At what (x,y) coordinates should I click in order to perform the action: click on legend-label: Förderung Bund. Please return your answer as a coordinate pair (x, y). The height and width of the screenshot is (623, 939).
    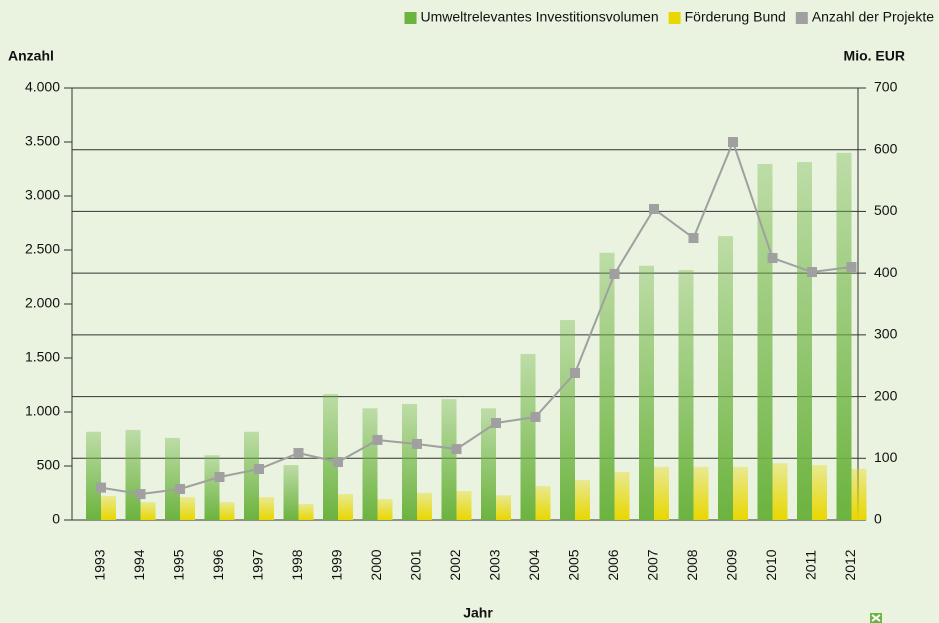
    Looking at the image, I should click on (735, 17).